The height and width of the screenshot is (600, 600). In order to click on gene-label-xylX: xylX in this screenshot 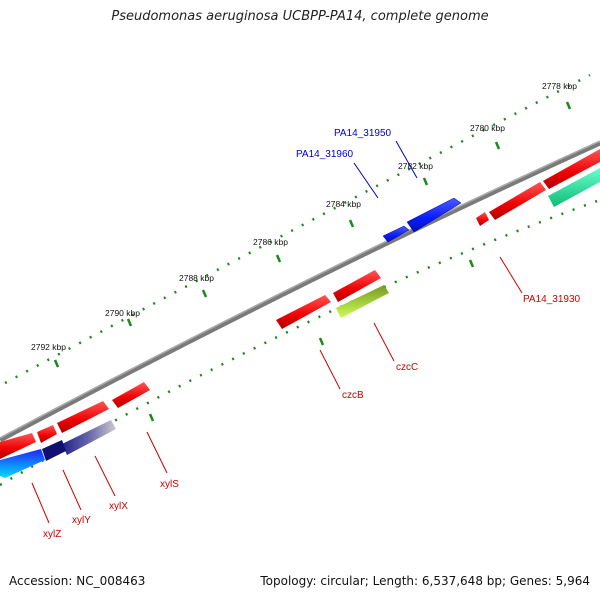, I will do `click(118, 506)`.